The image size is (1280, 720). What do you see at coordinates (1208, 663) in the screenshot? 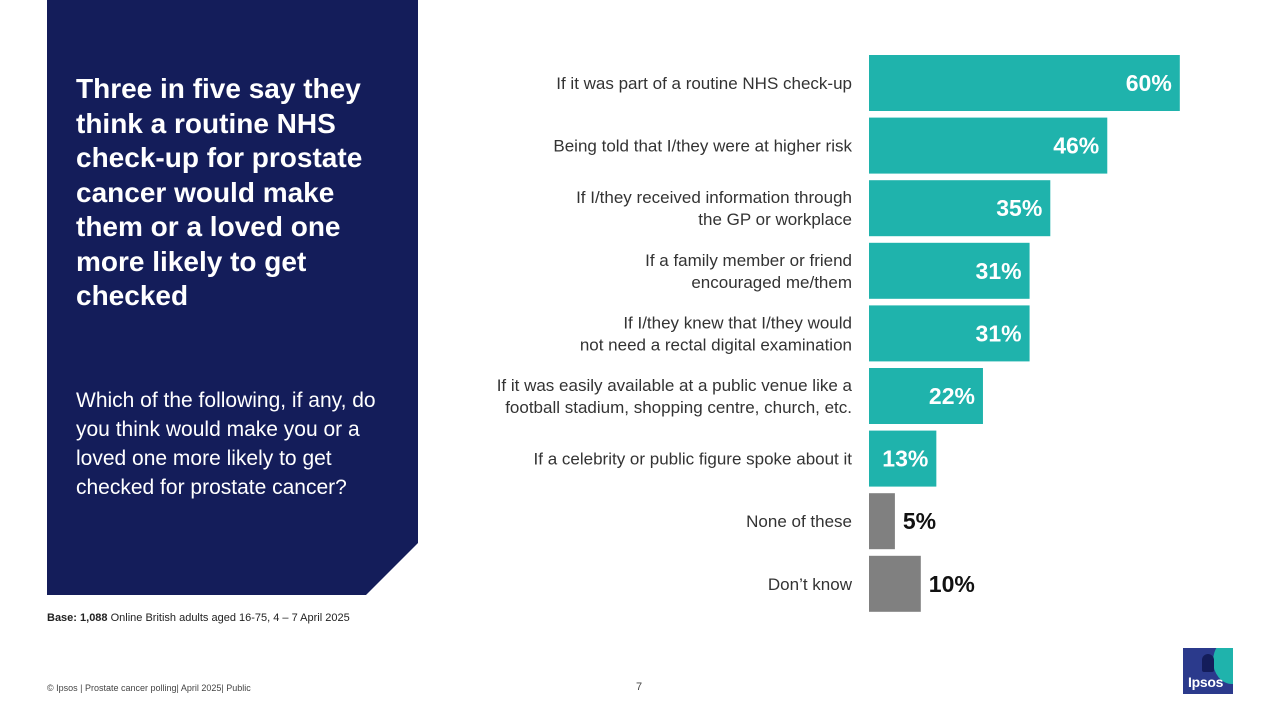
I see `logo-head-shape` at bounding box center [1208, 663].